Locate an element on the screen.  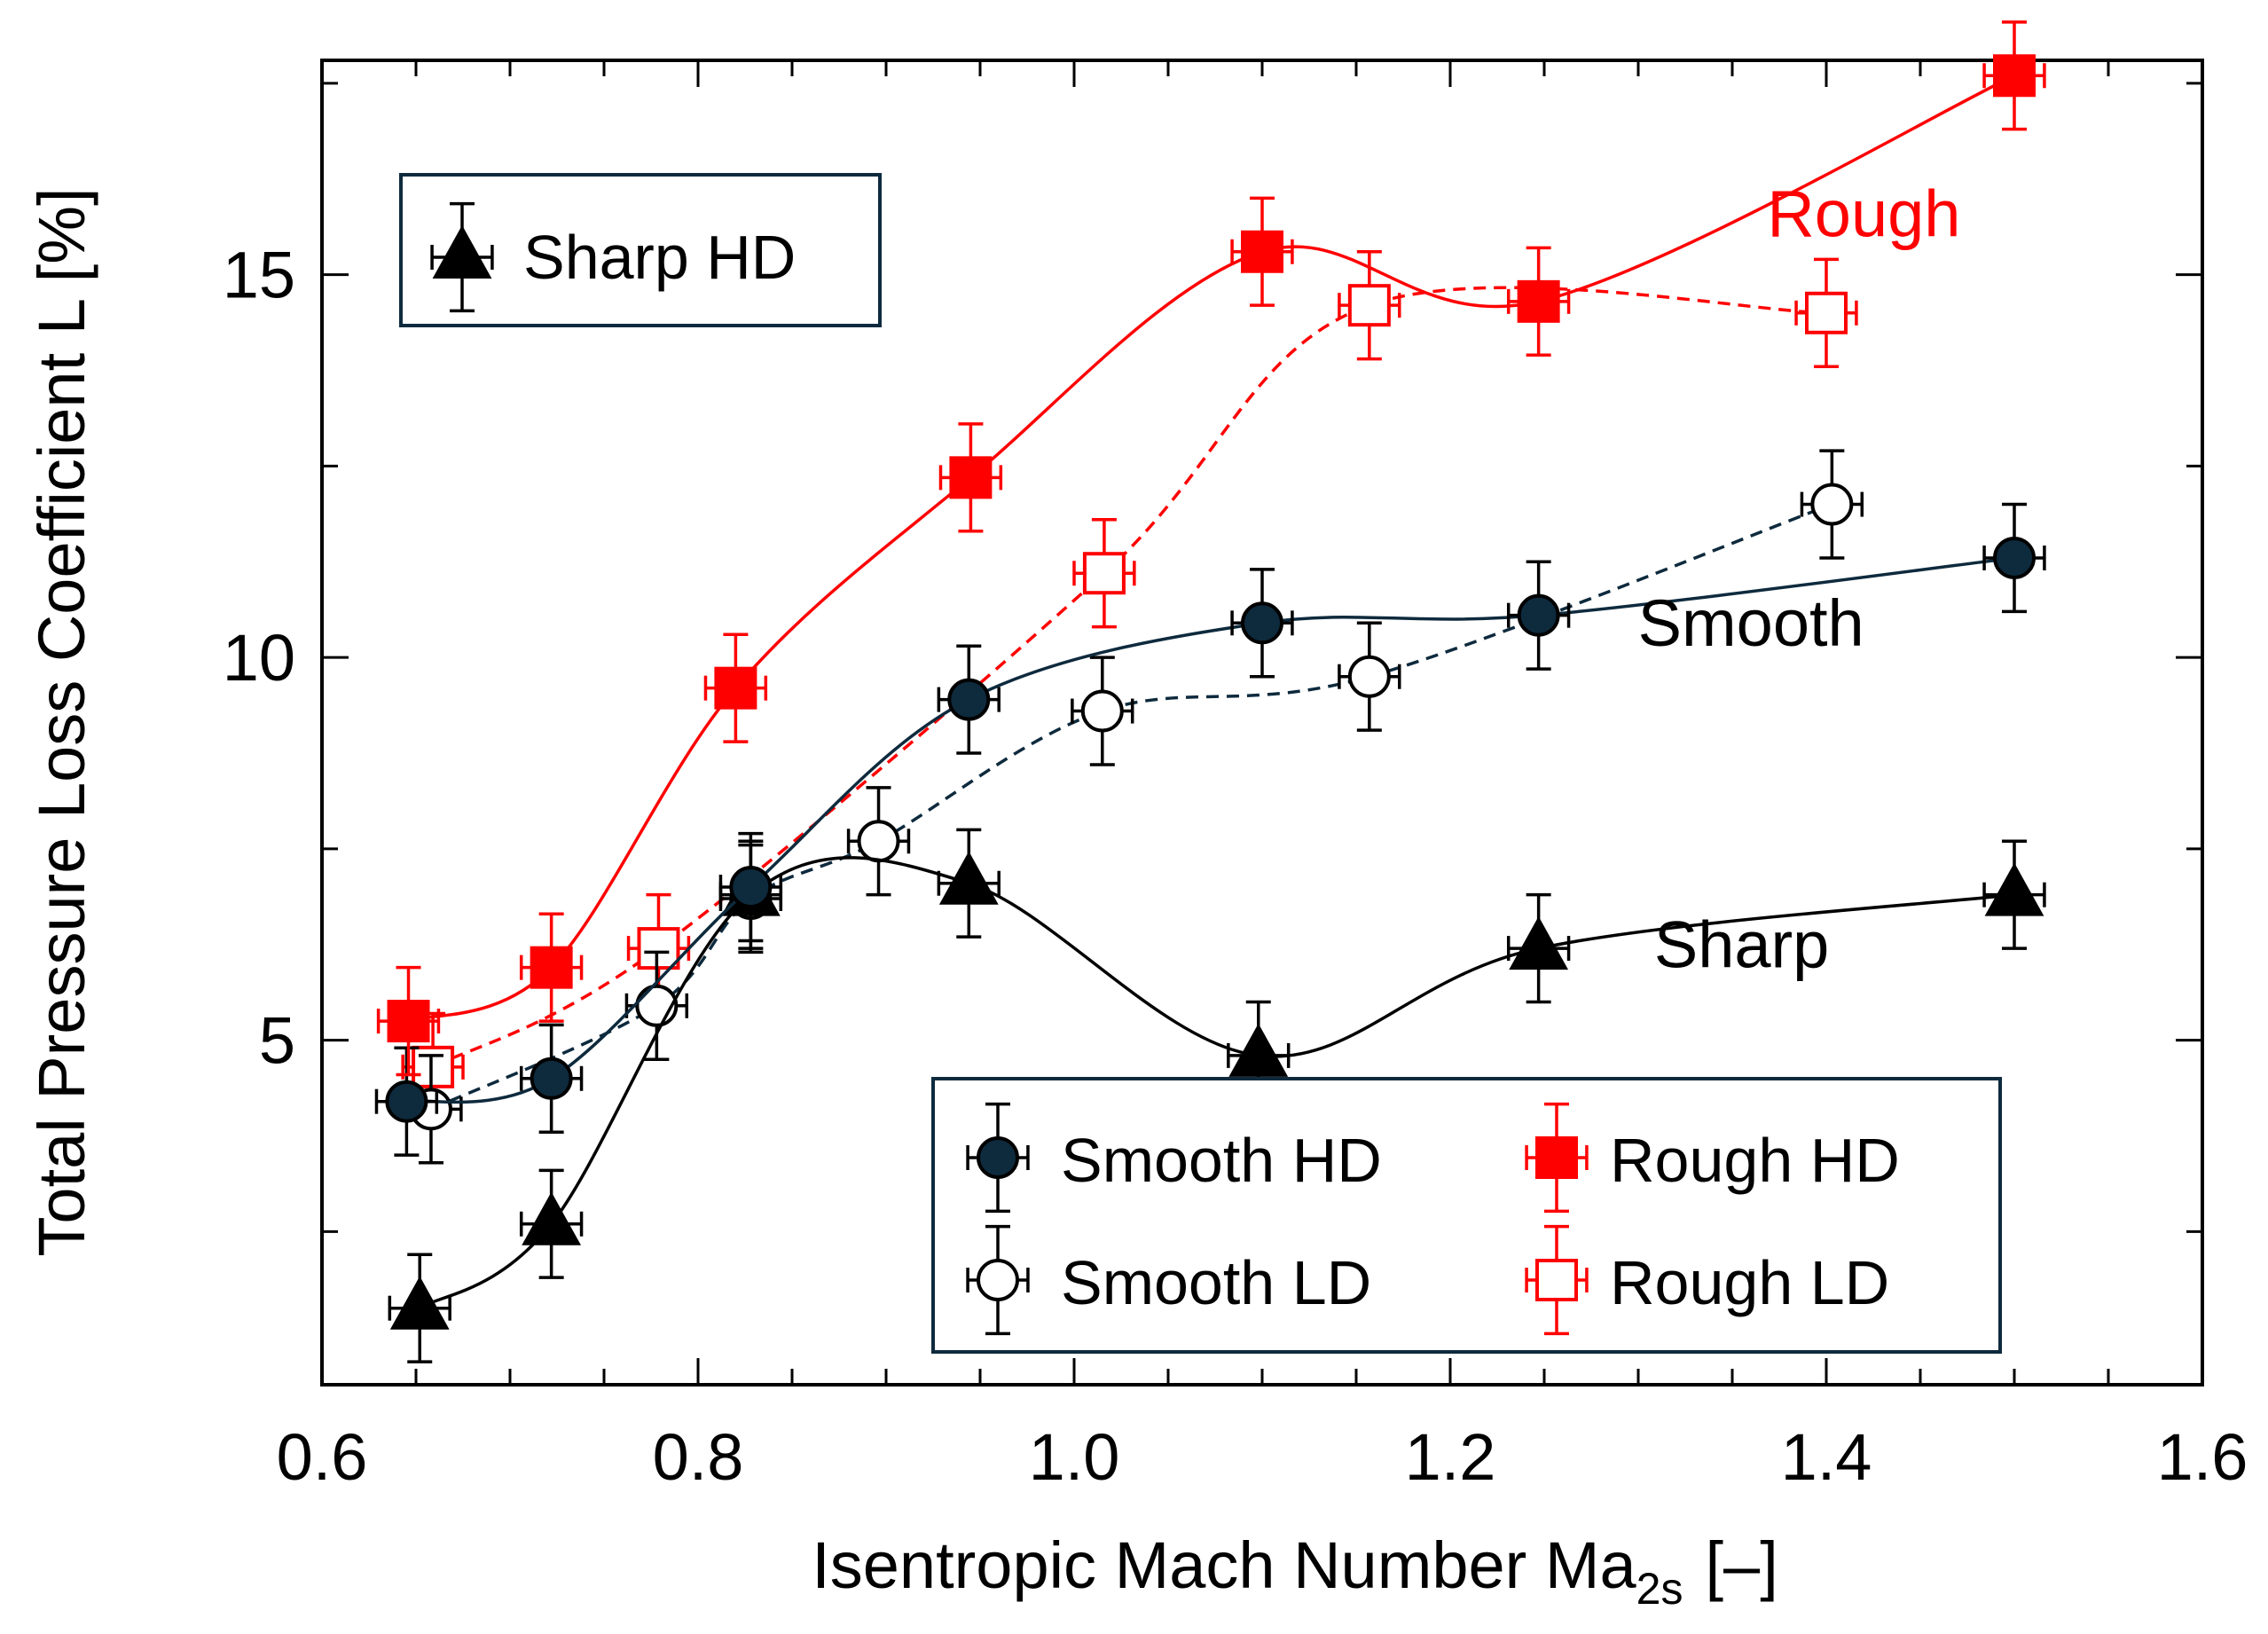
legend-marker-smooth-hd is located at coordinates (998, 1157).